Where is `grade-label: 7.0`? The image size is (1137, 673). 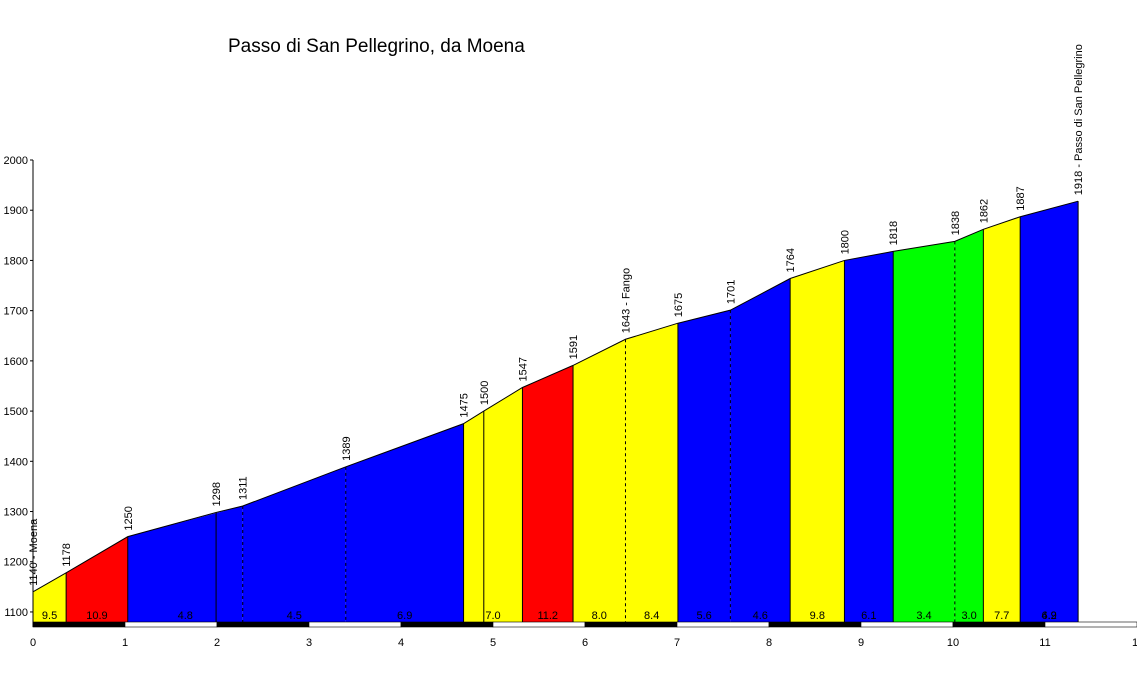
grade-label: 7.0 is located at coordinates (492, 616).